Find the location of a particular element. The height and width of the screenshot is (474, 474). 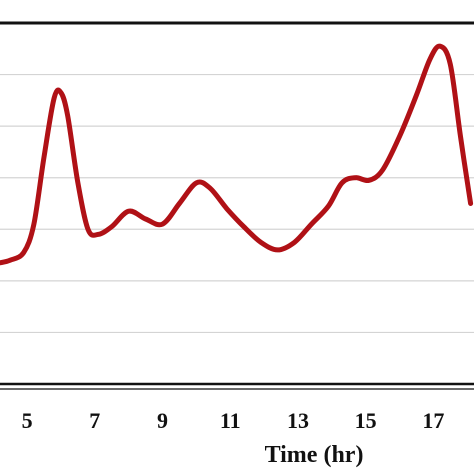

x-tick-label-11: 11 is located at coordinates (230, 420).